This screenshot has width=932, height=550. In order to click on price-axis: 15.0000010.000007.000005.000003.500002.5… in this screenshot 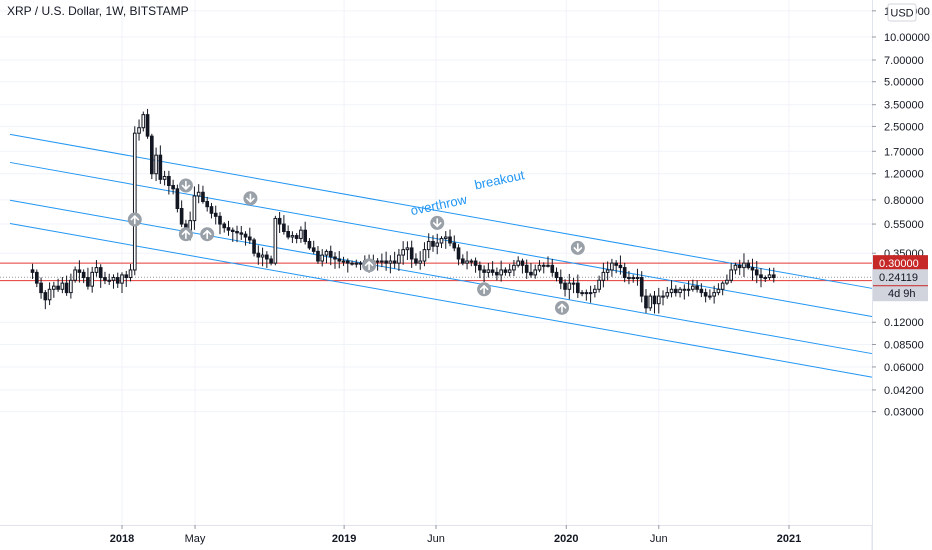, I will do `click(902, 275)`.